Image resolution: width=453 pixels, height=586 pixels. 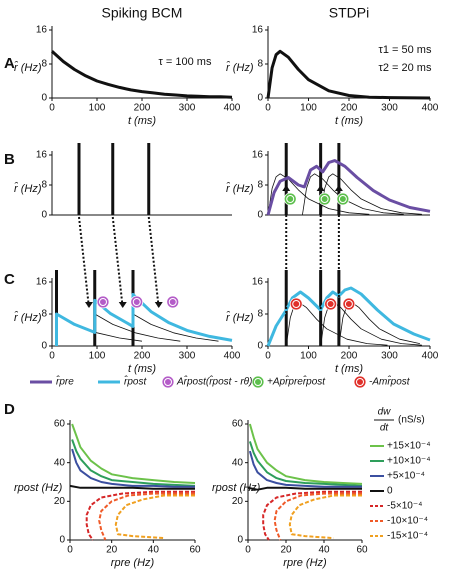 What do you see at coordinates (258, 155) in the screenshot?
I see `y-tick-label: 16` at bounding box center [258, 155].